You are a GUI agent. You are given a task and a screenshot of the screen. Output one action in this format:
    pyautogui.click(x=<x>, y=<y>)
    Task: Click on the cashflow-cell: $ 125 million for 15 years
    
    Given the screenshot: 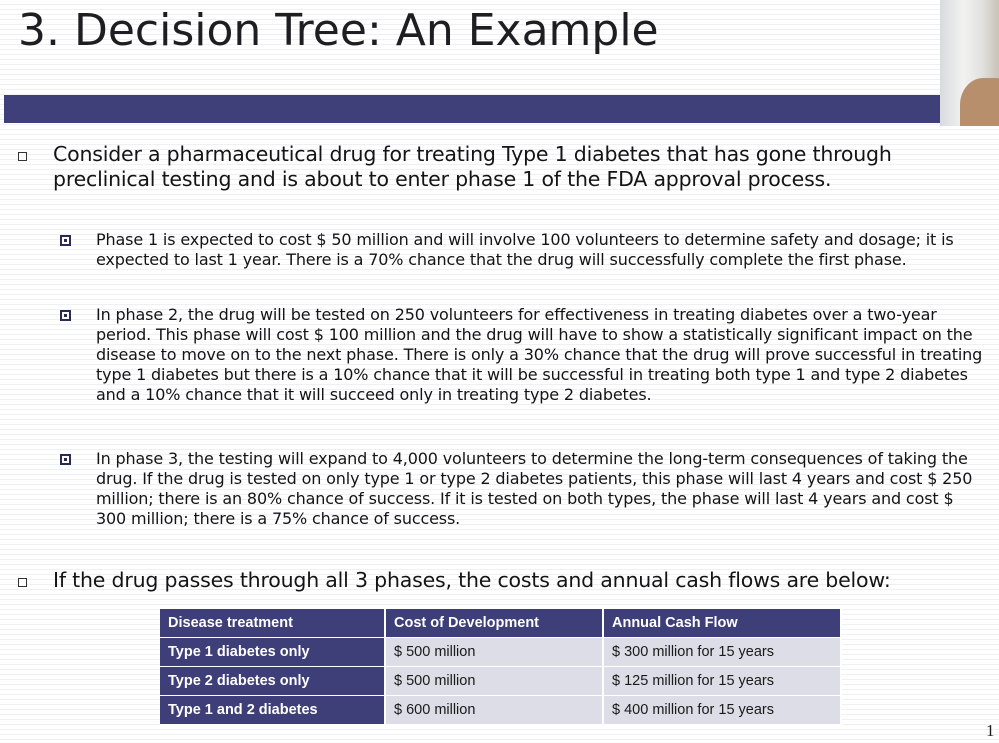 What is the action you would take?
    pyautogui.click(x=723, y=681)
    